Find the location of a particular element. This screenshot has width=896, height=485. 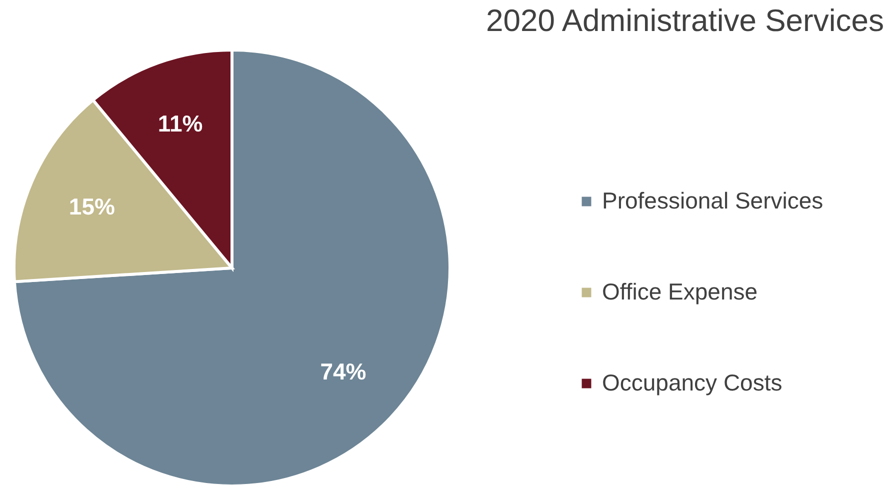

legend-label: Professional Services is located at coordinates (713, 201).